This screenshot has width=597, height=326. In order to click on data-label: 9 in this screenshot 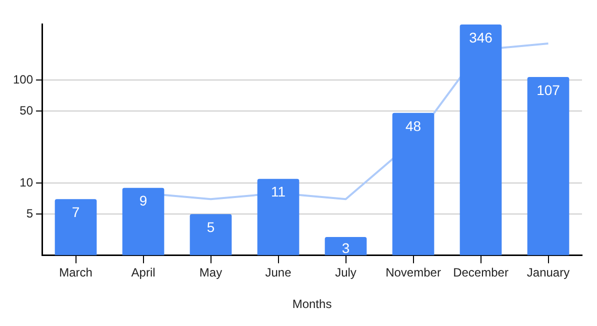, I will do `click(143, 200)`.